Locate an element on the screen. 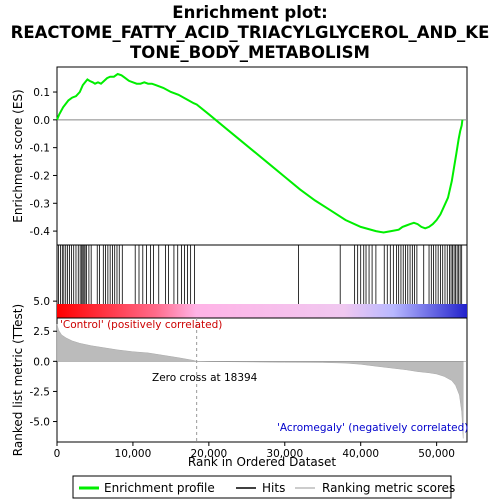 Image resolution: width=500 pixels, height=500 pixels. es-y-tick-label: 0.1 is located at coordinates (41, 93).